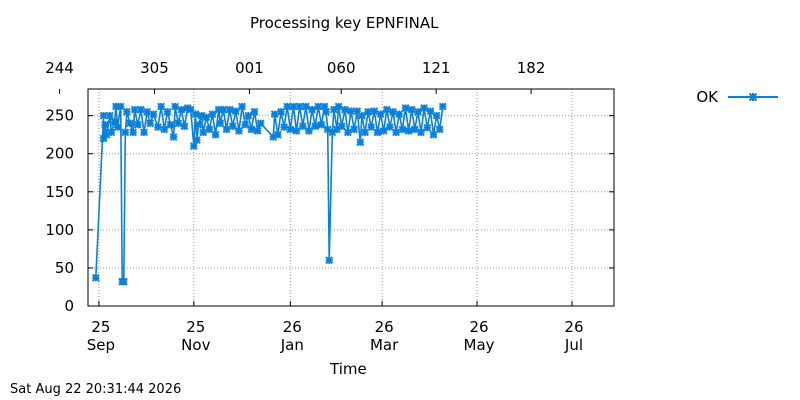 The width and height of the screenshot is (800, 400). I want to click on tick-label-x-month: Jan, so click(292, 345).